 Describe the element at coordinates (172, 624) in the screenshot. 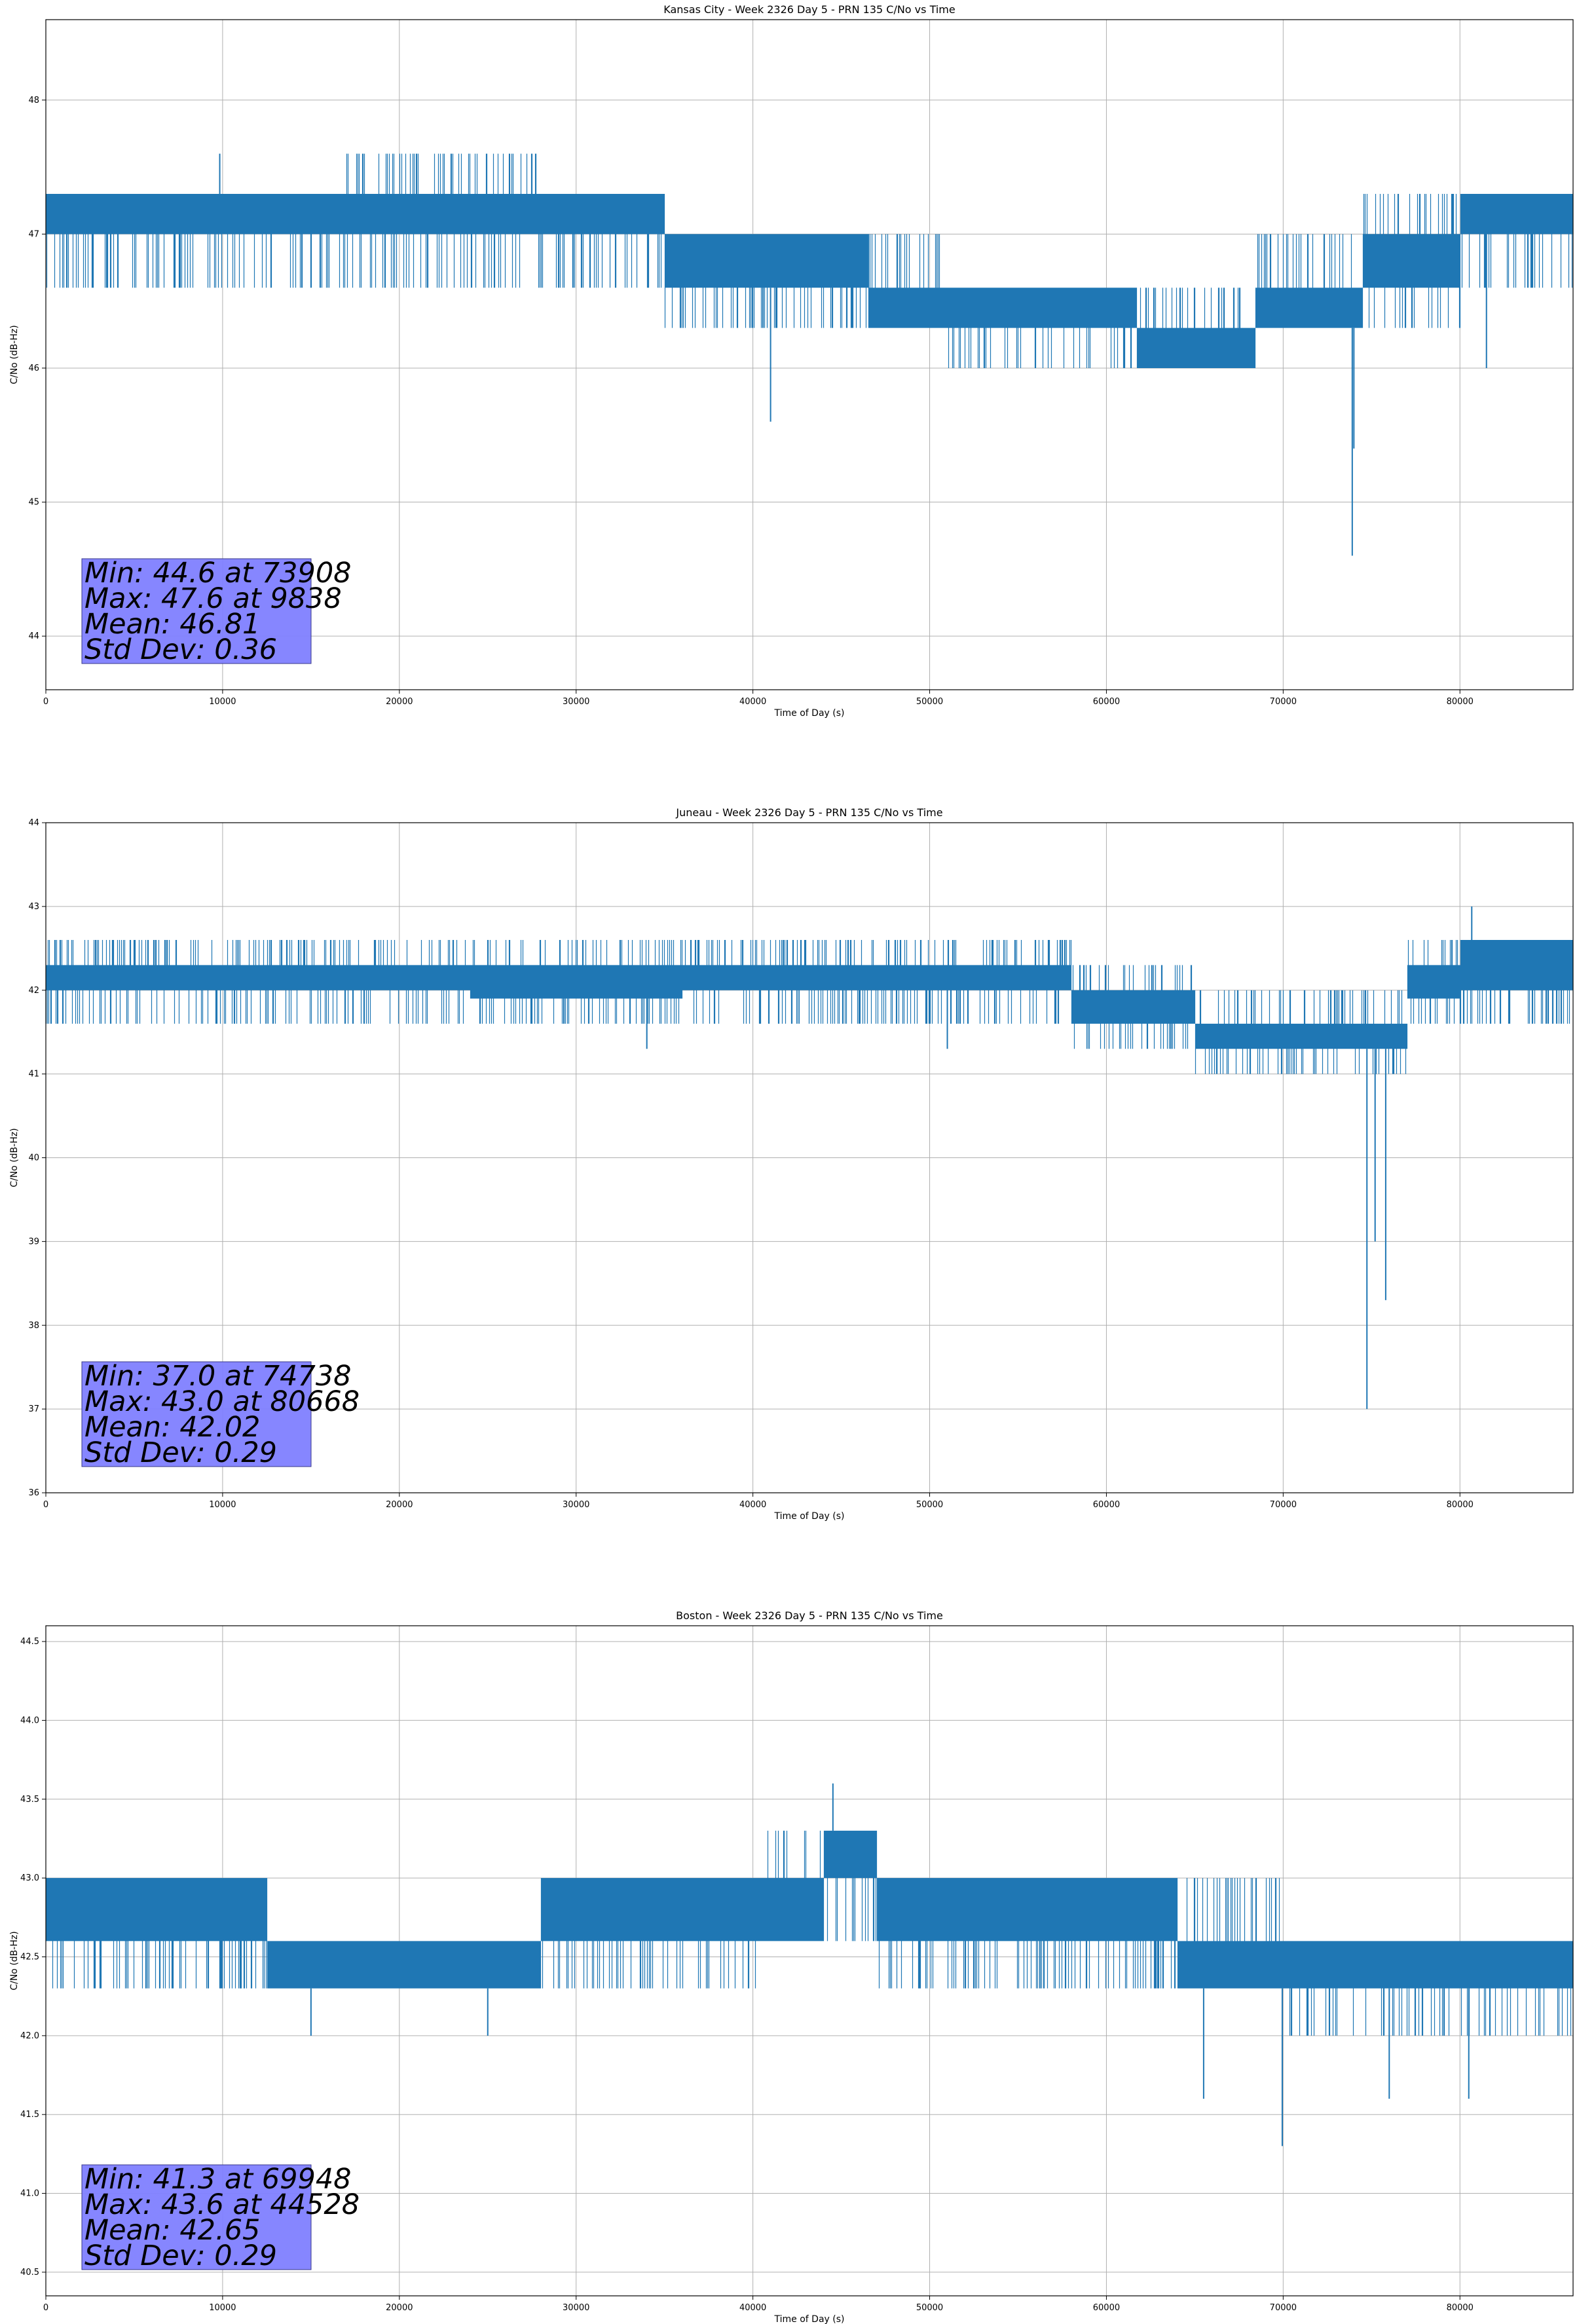

I see `stats-mean: Mean: 46.81` at that location.